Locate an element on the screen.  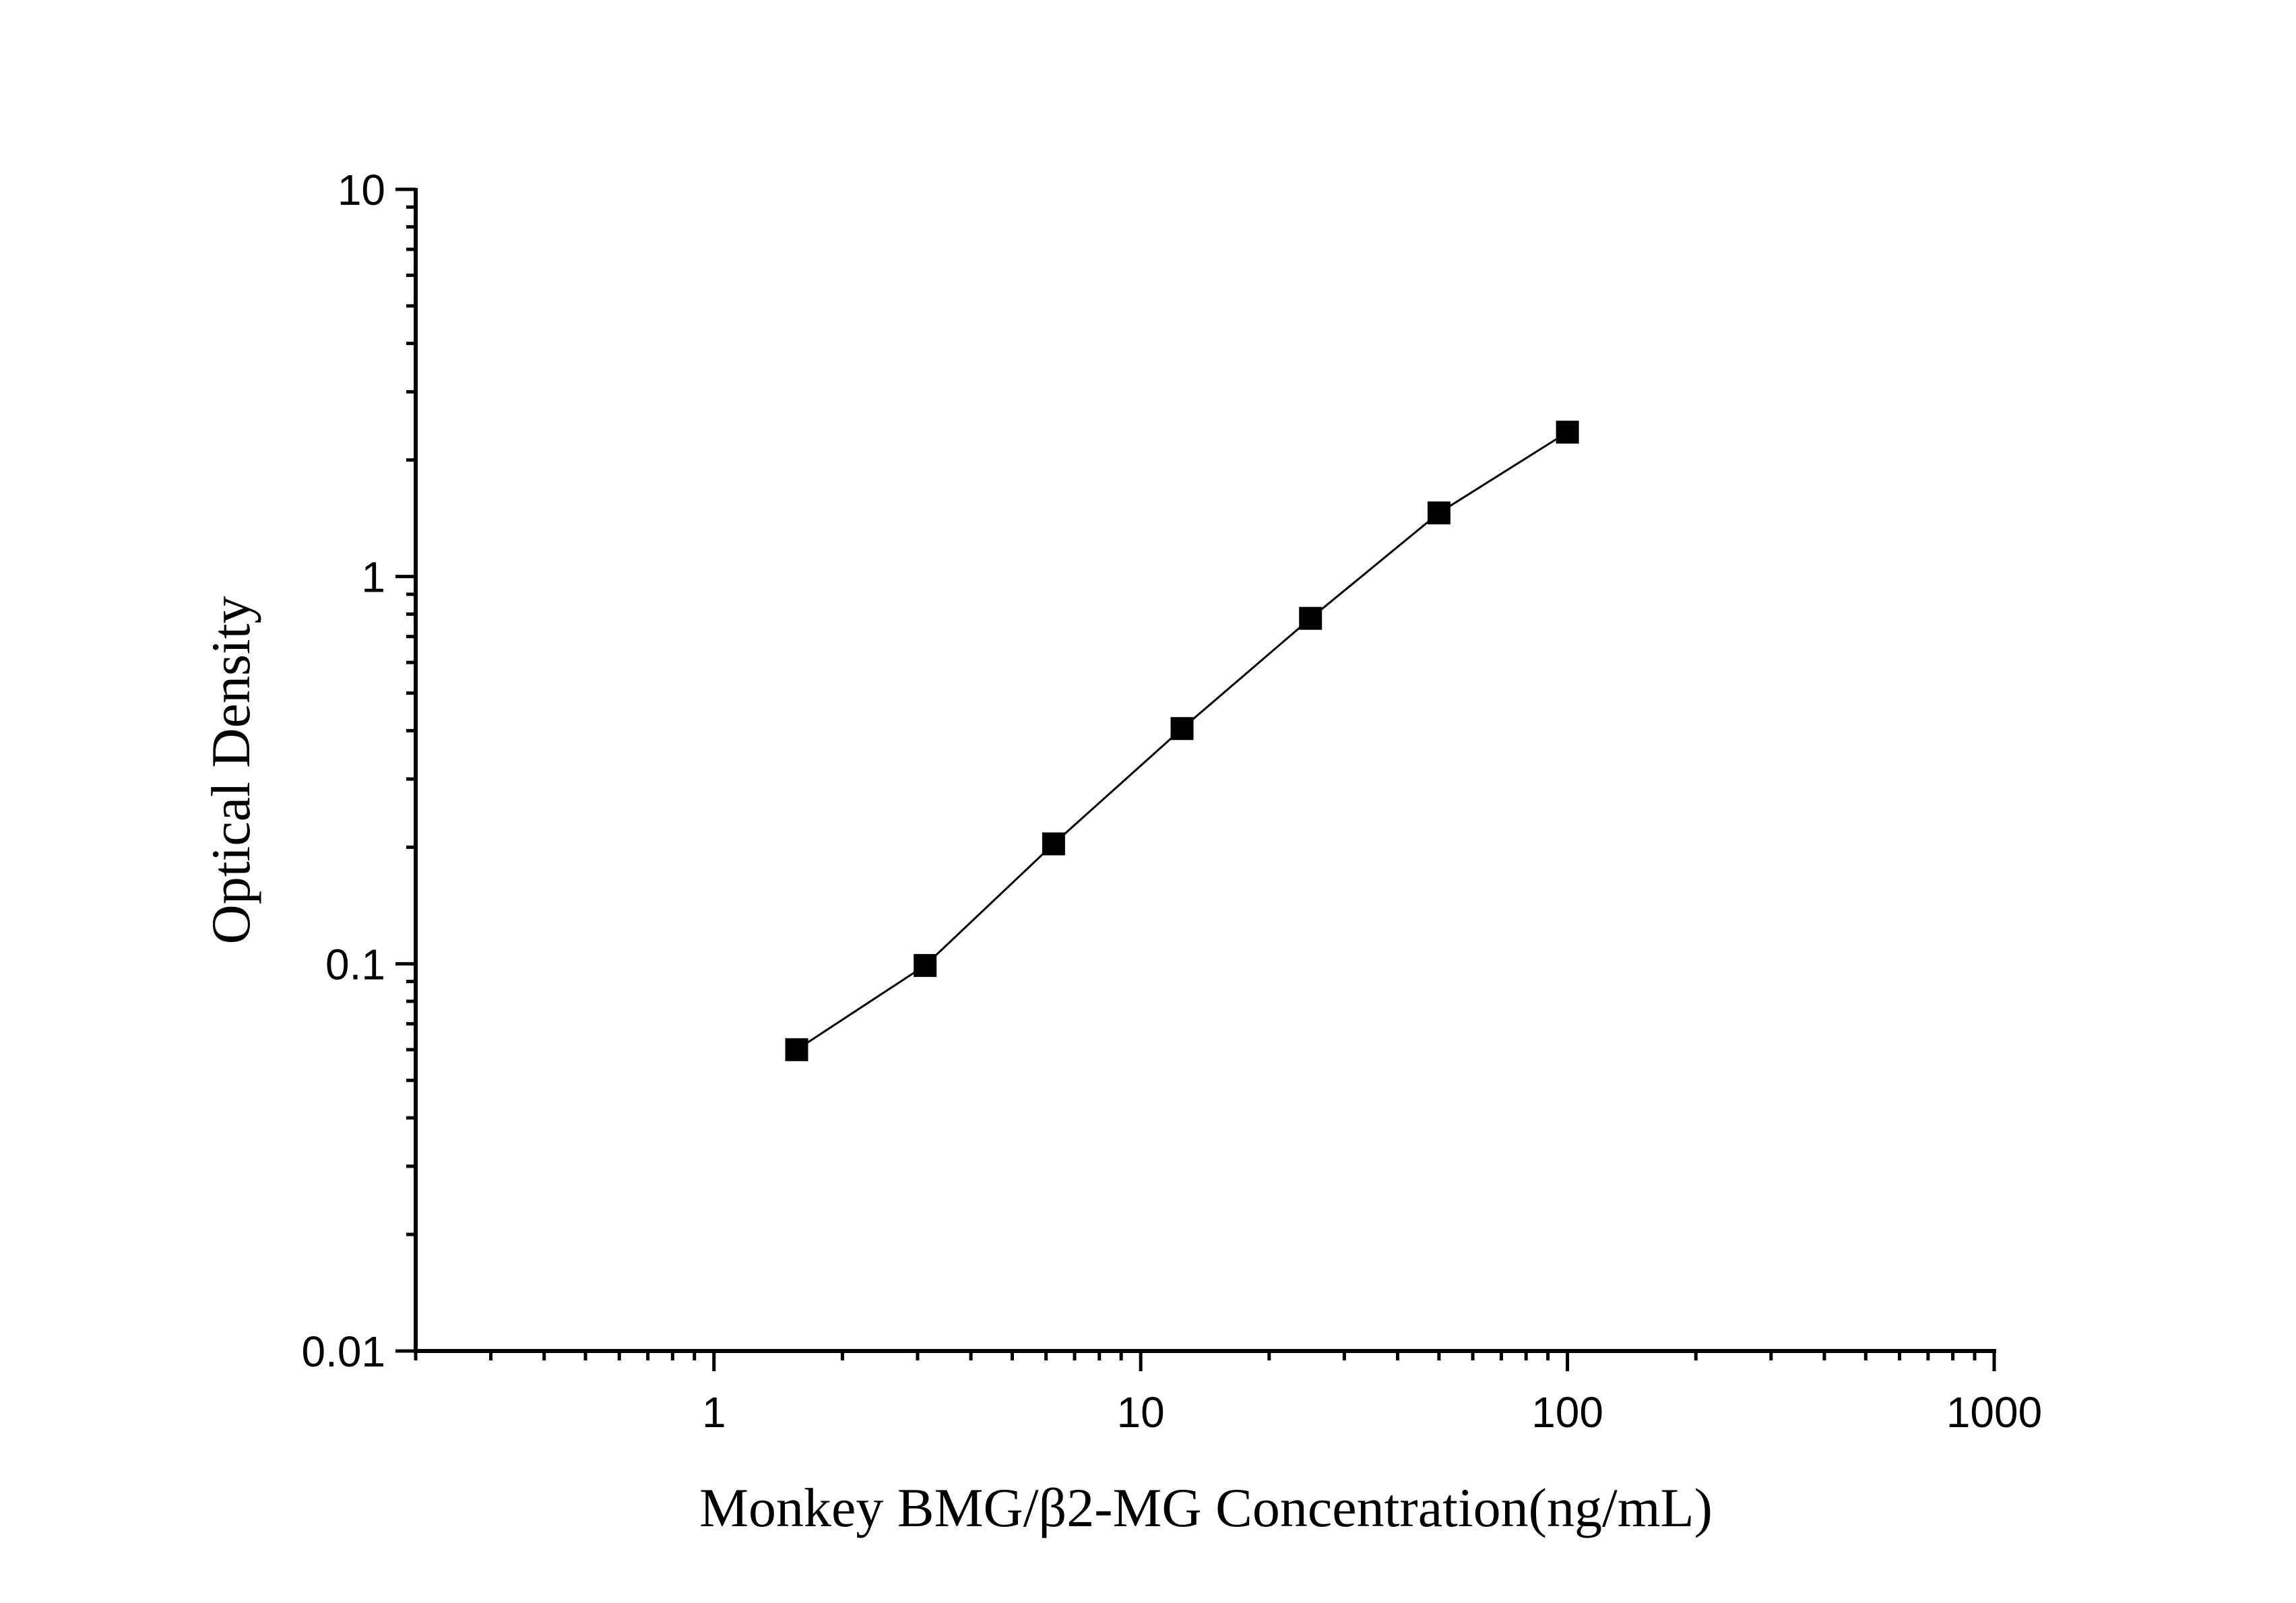
y-tick-label: 10 is located at coordinates (361, 190).